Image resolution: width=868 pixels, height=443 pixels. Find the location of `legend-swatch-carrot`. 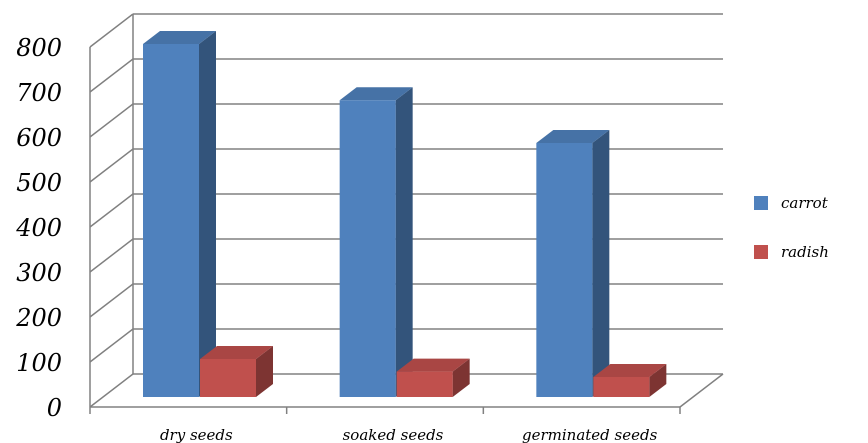

legend-swatch-carrot is located at coordinates (761, 203).